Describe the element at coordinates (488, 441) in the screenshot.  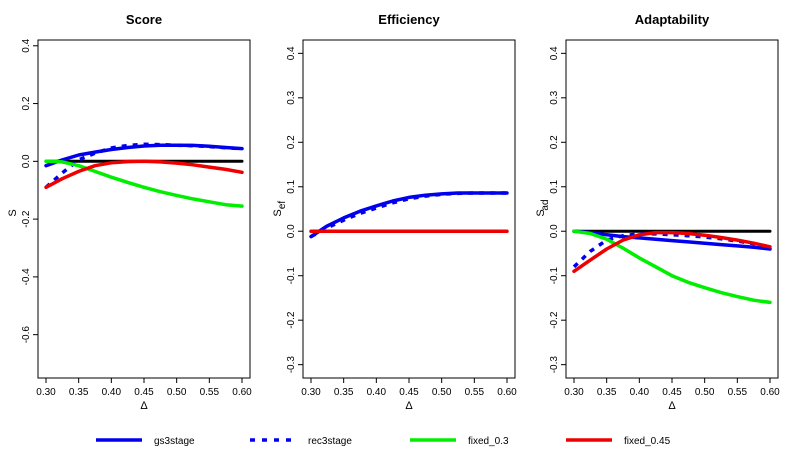
I see `legend-label: fixed_0.3` at that location.